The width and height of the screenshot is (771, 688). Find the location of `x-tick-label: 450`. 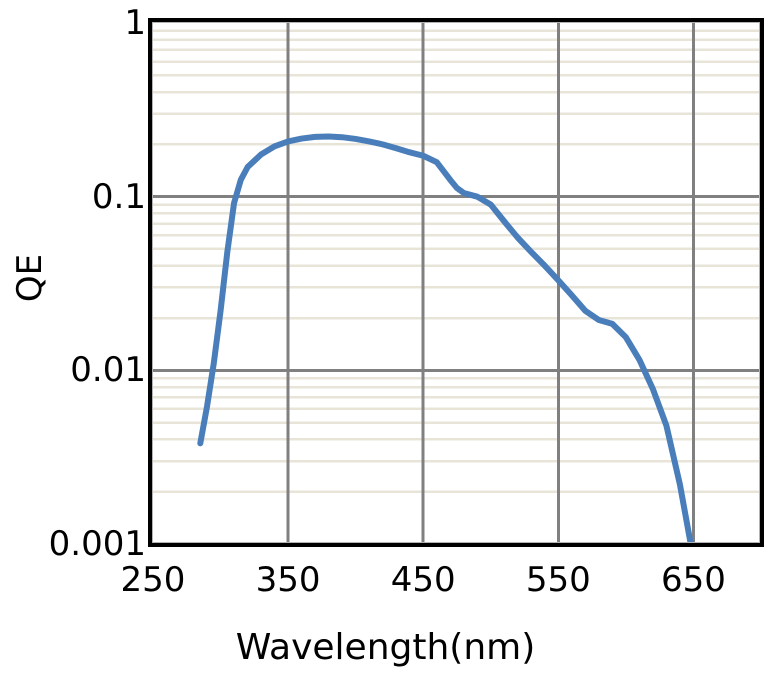

x-tick-label: 450 is located at coordinates (423, 580).